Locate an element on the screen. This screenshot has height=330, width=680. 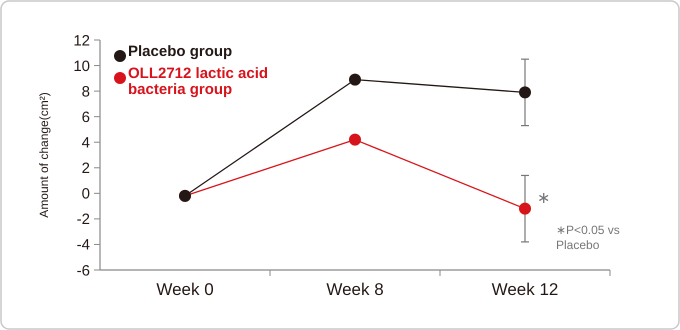
y-tick-label: 0 is located at coordinates (86, 194).